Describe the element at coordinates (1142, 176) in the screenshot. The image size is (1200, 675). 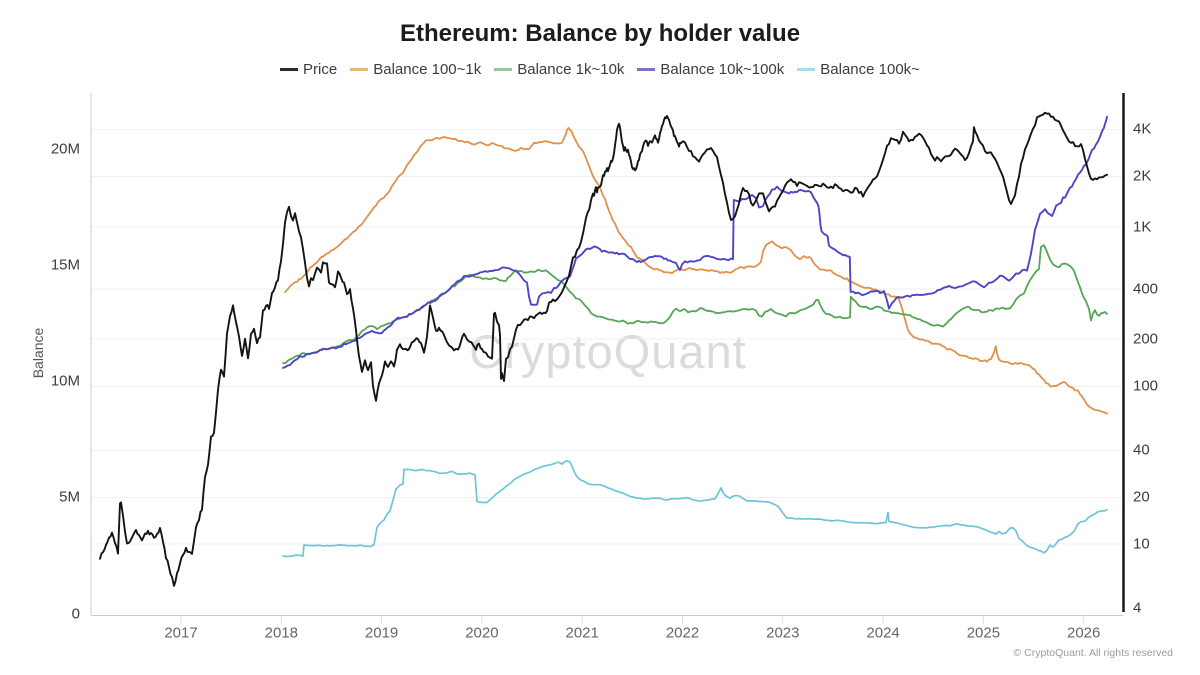
I see `svg-text: 2K` at that location.